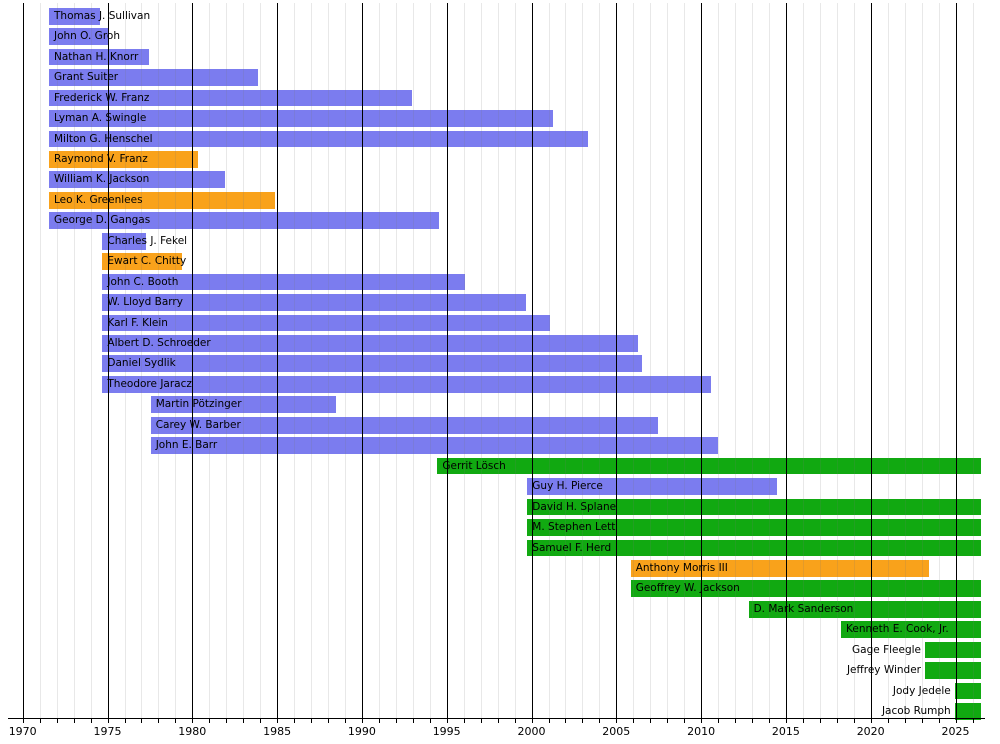 The width and height of the screenshot is (1000, 744). What do you see at coordinates (141, 363) in the screenshot?
I see `member-name-label: Daniel Sydlik` at bounding box center [141, 363].